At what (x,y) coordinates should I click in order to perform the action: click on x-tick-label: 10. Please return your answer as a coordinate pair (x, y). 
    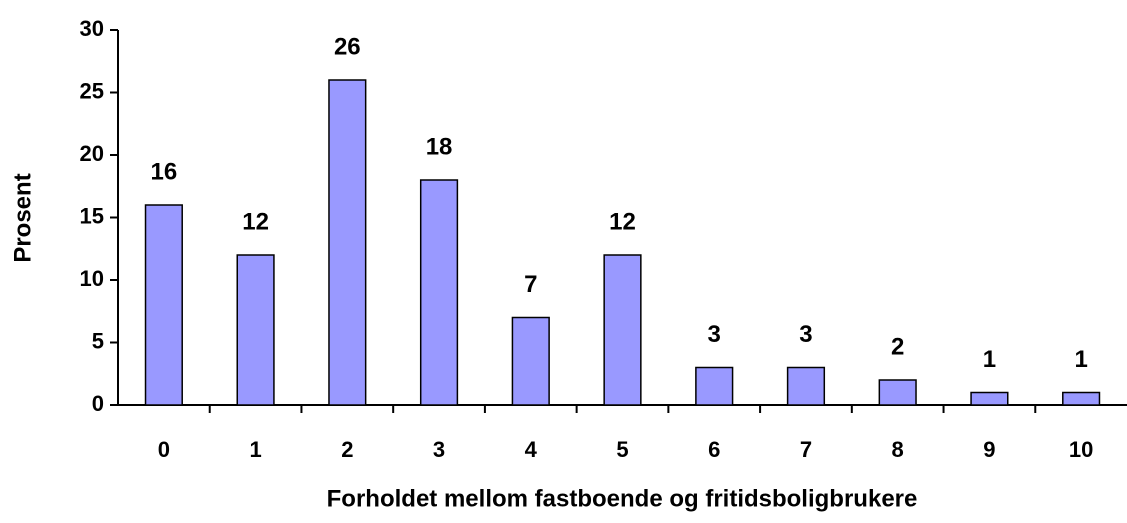
    Looking at the image, I should click on (1081, 449).